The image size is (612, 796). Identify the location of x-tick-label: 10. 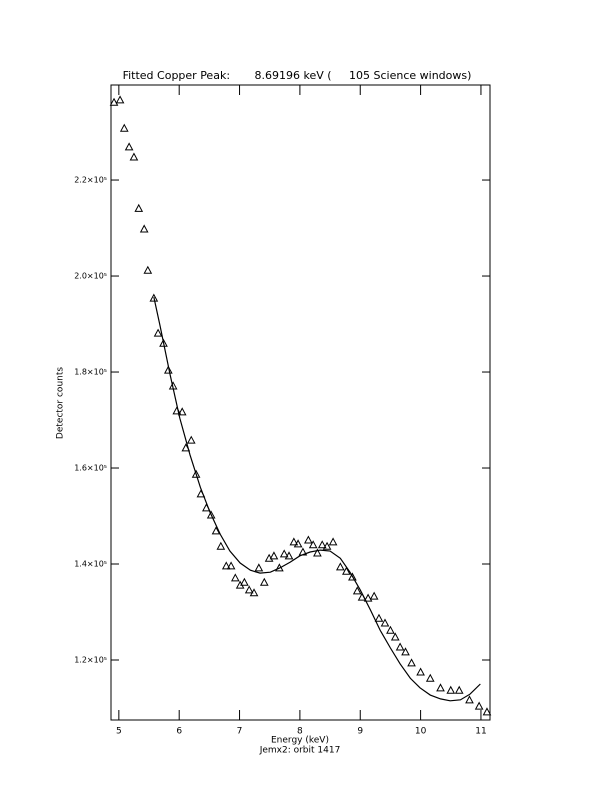
(421, 732).